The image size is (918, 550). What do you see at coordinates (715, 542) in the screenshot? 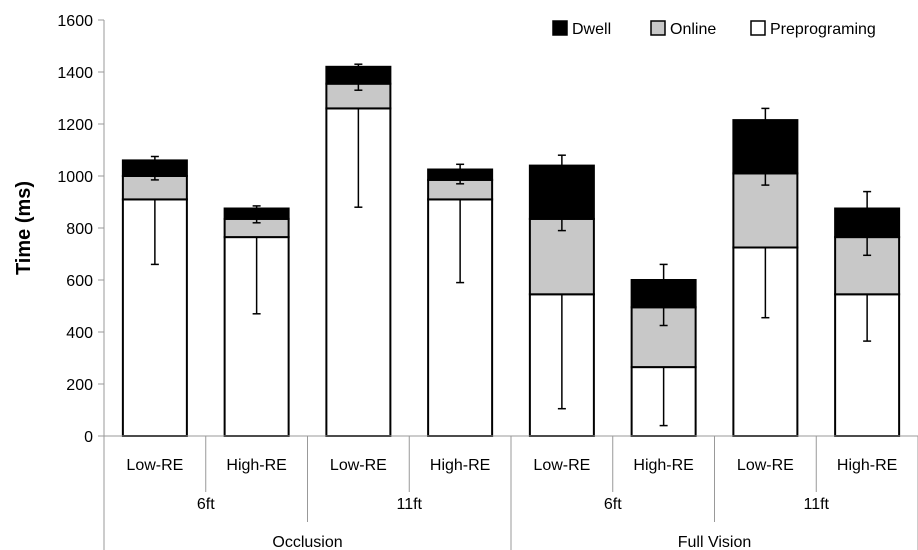
I see `x-condition-group-label: Full Vision` at bounding box center [715, 542].